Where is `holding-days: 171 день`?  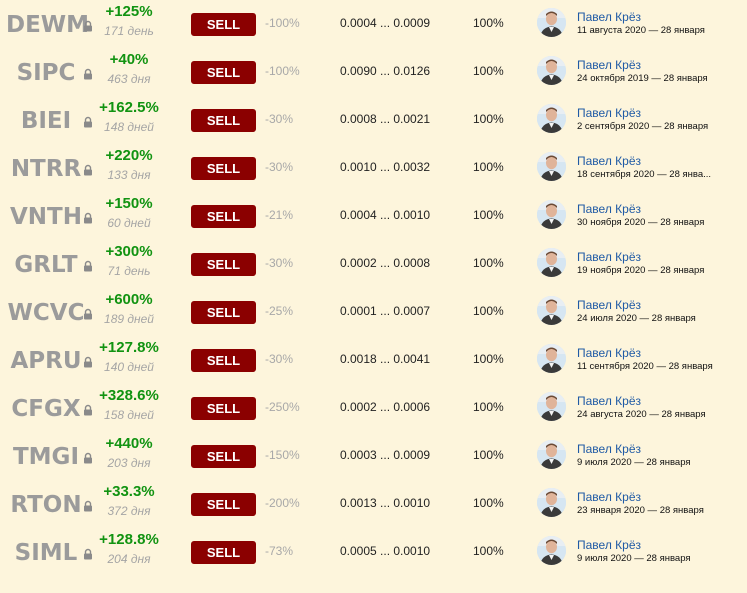 holding-days: 171 день is located at coordinates (129, 31).